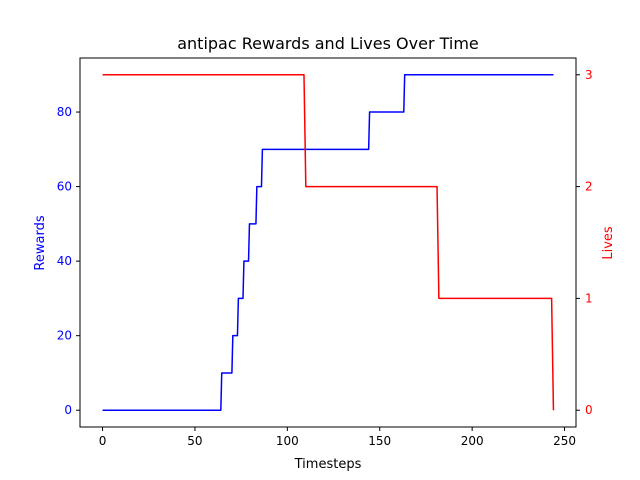 The image size is (640, 480). I want to click on left-tick-label: 80, so click(64, 112).